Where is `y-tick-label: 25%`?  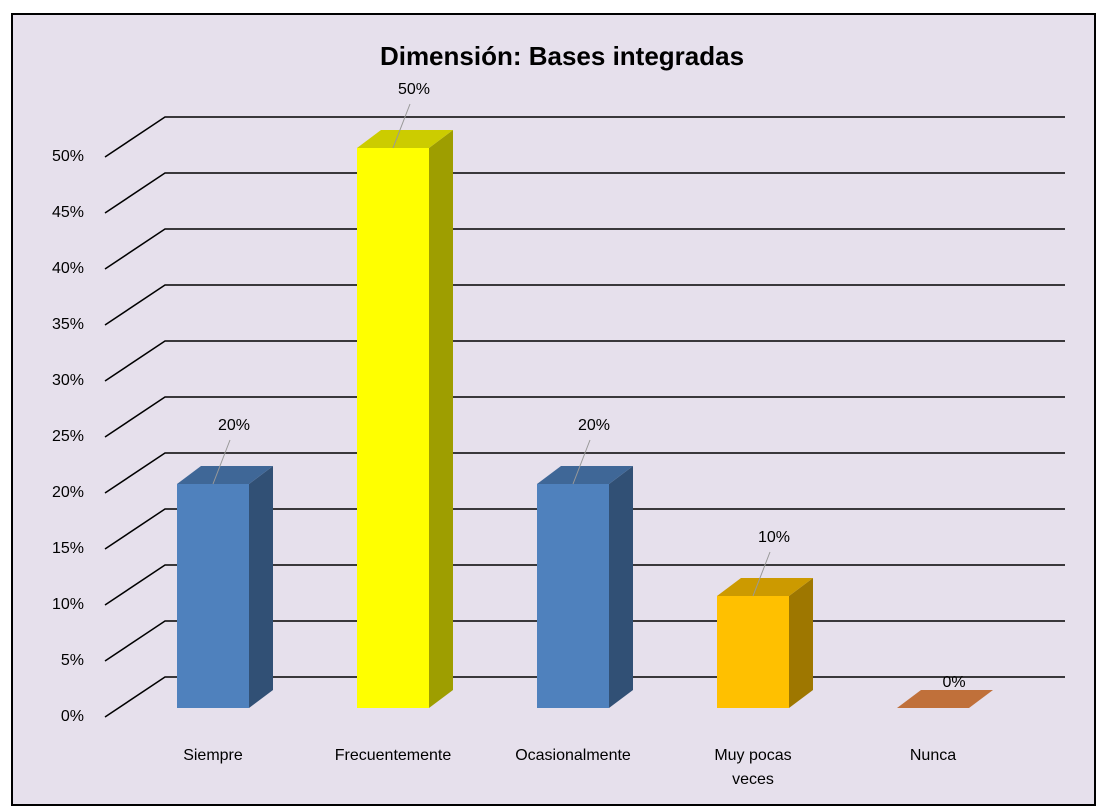
y-tick-label: 25% is located at coordinates (68, 436).